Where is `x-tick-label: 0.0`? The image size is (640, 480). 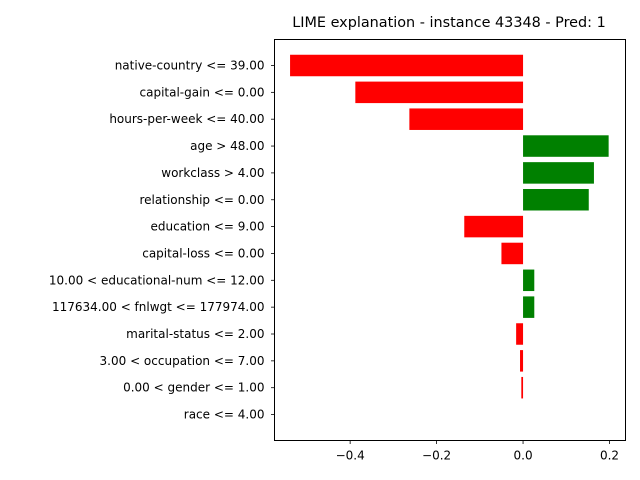
x-tick-label: 0.0 is located at coordinates (523, 456).